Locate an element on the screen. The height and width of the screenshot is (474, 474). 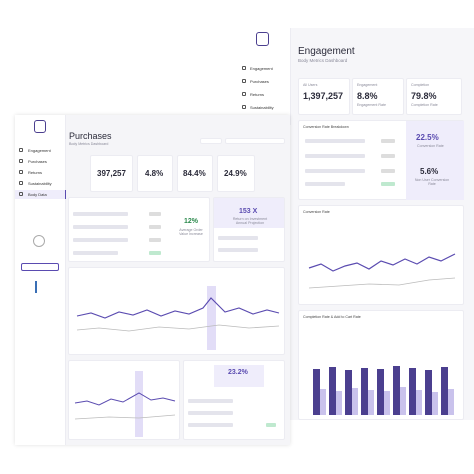
kpi-label: All Users is located at coordinates (310, 85).